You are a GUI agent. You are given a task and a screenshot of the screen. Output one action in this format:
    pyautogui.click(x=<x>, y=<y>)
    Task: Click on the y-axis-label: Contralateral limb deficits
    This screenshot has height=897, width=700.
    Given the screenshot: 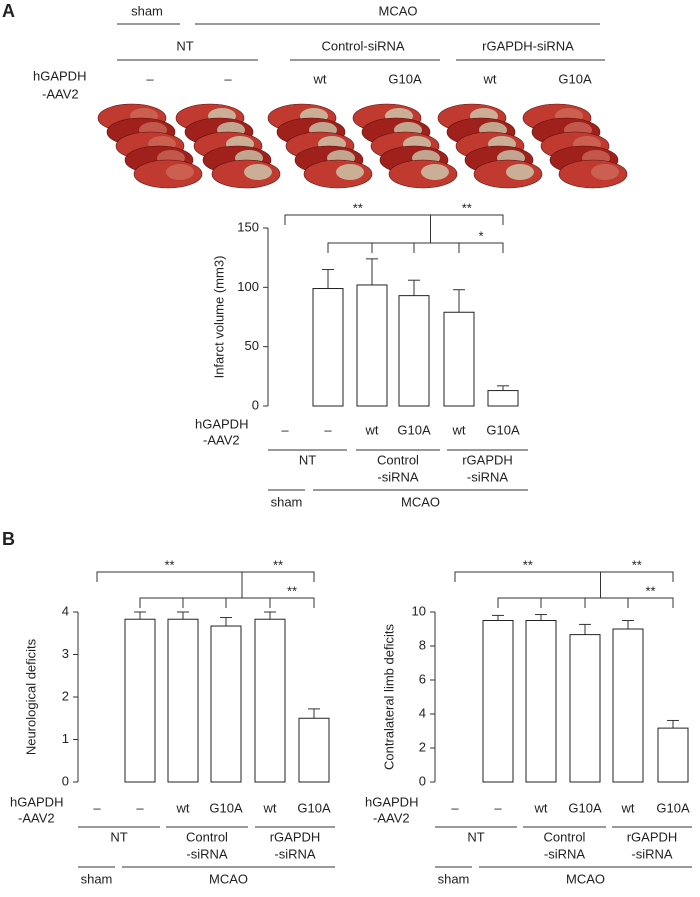 What is the action you would take?
    pyautogui.click(x=388, y=697)
    